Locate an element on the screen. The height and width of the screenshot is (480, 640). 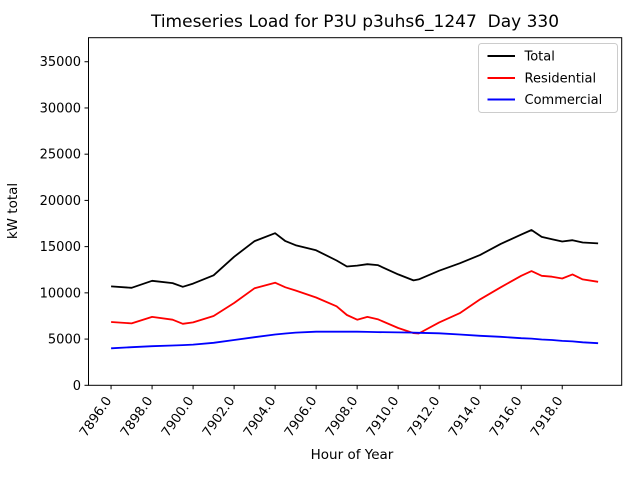
legend-frame is located at coordinates (548, 78).